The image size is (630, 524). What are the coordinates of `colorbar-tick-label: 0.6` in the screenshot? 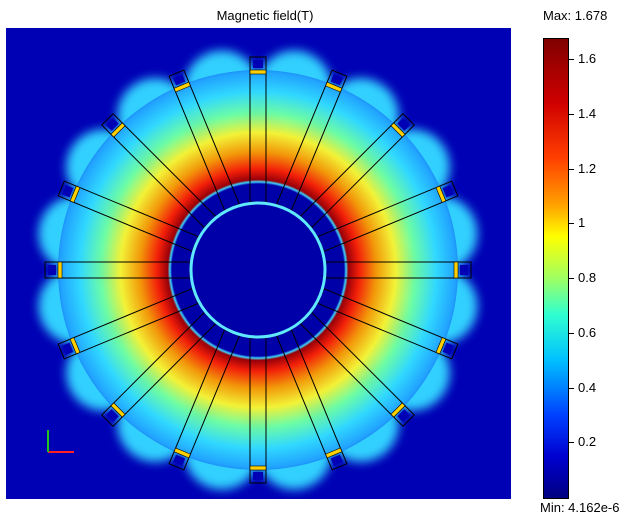 It's located at (587, 332).